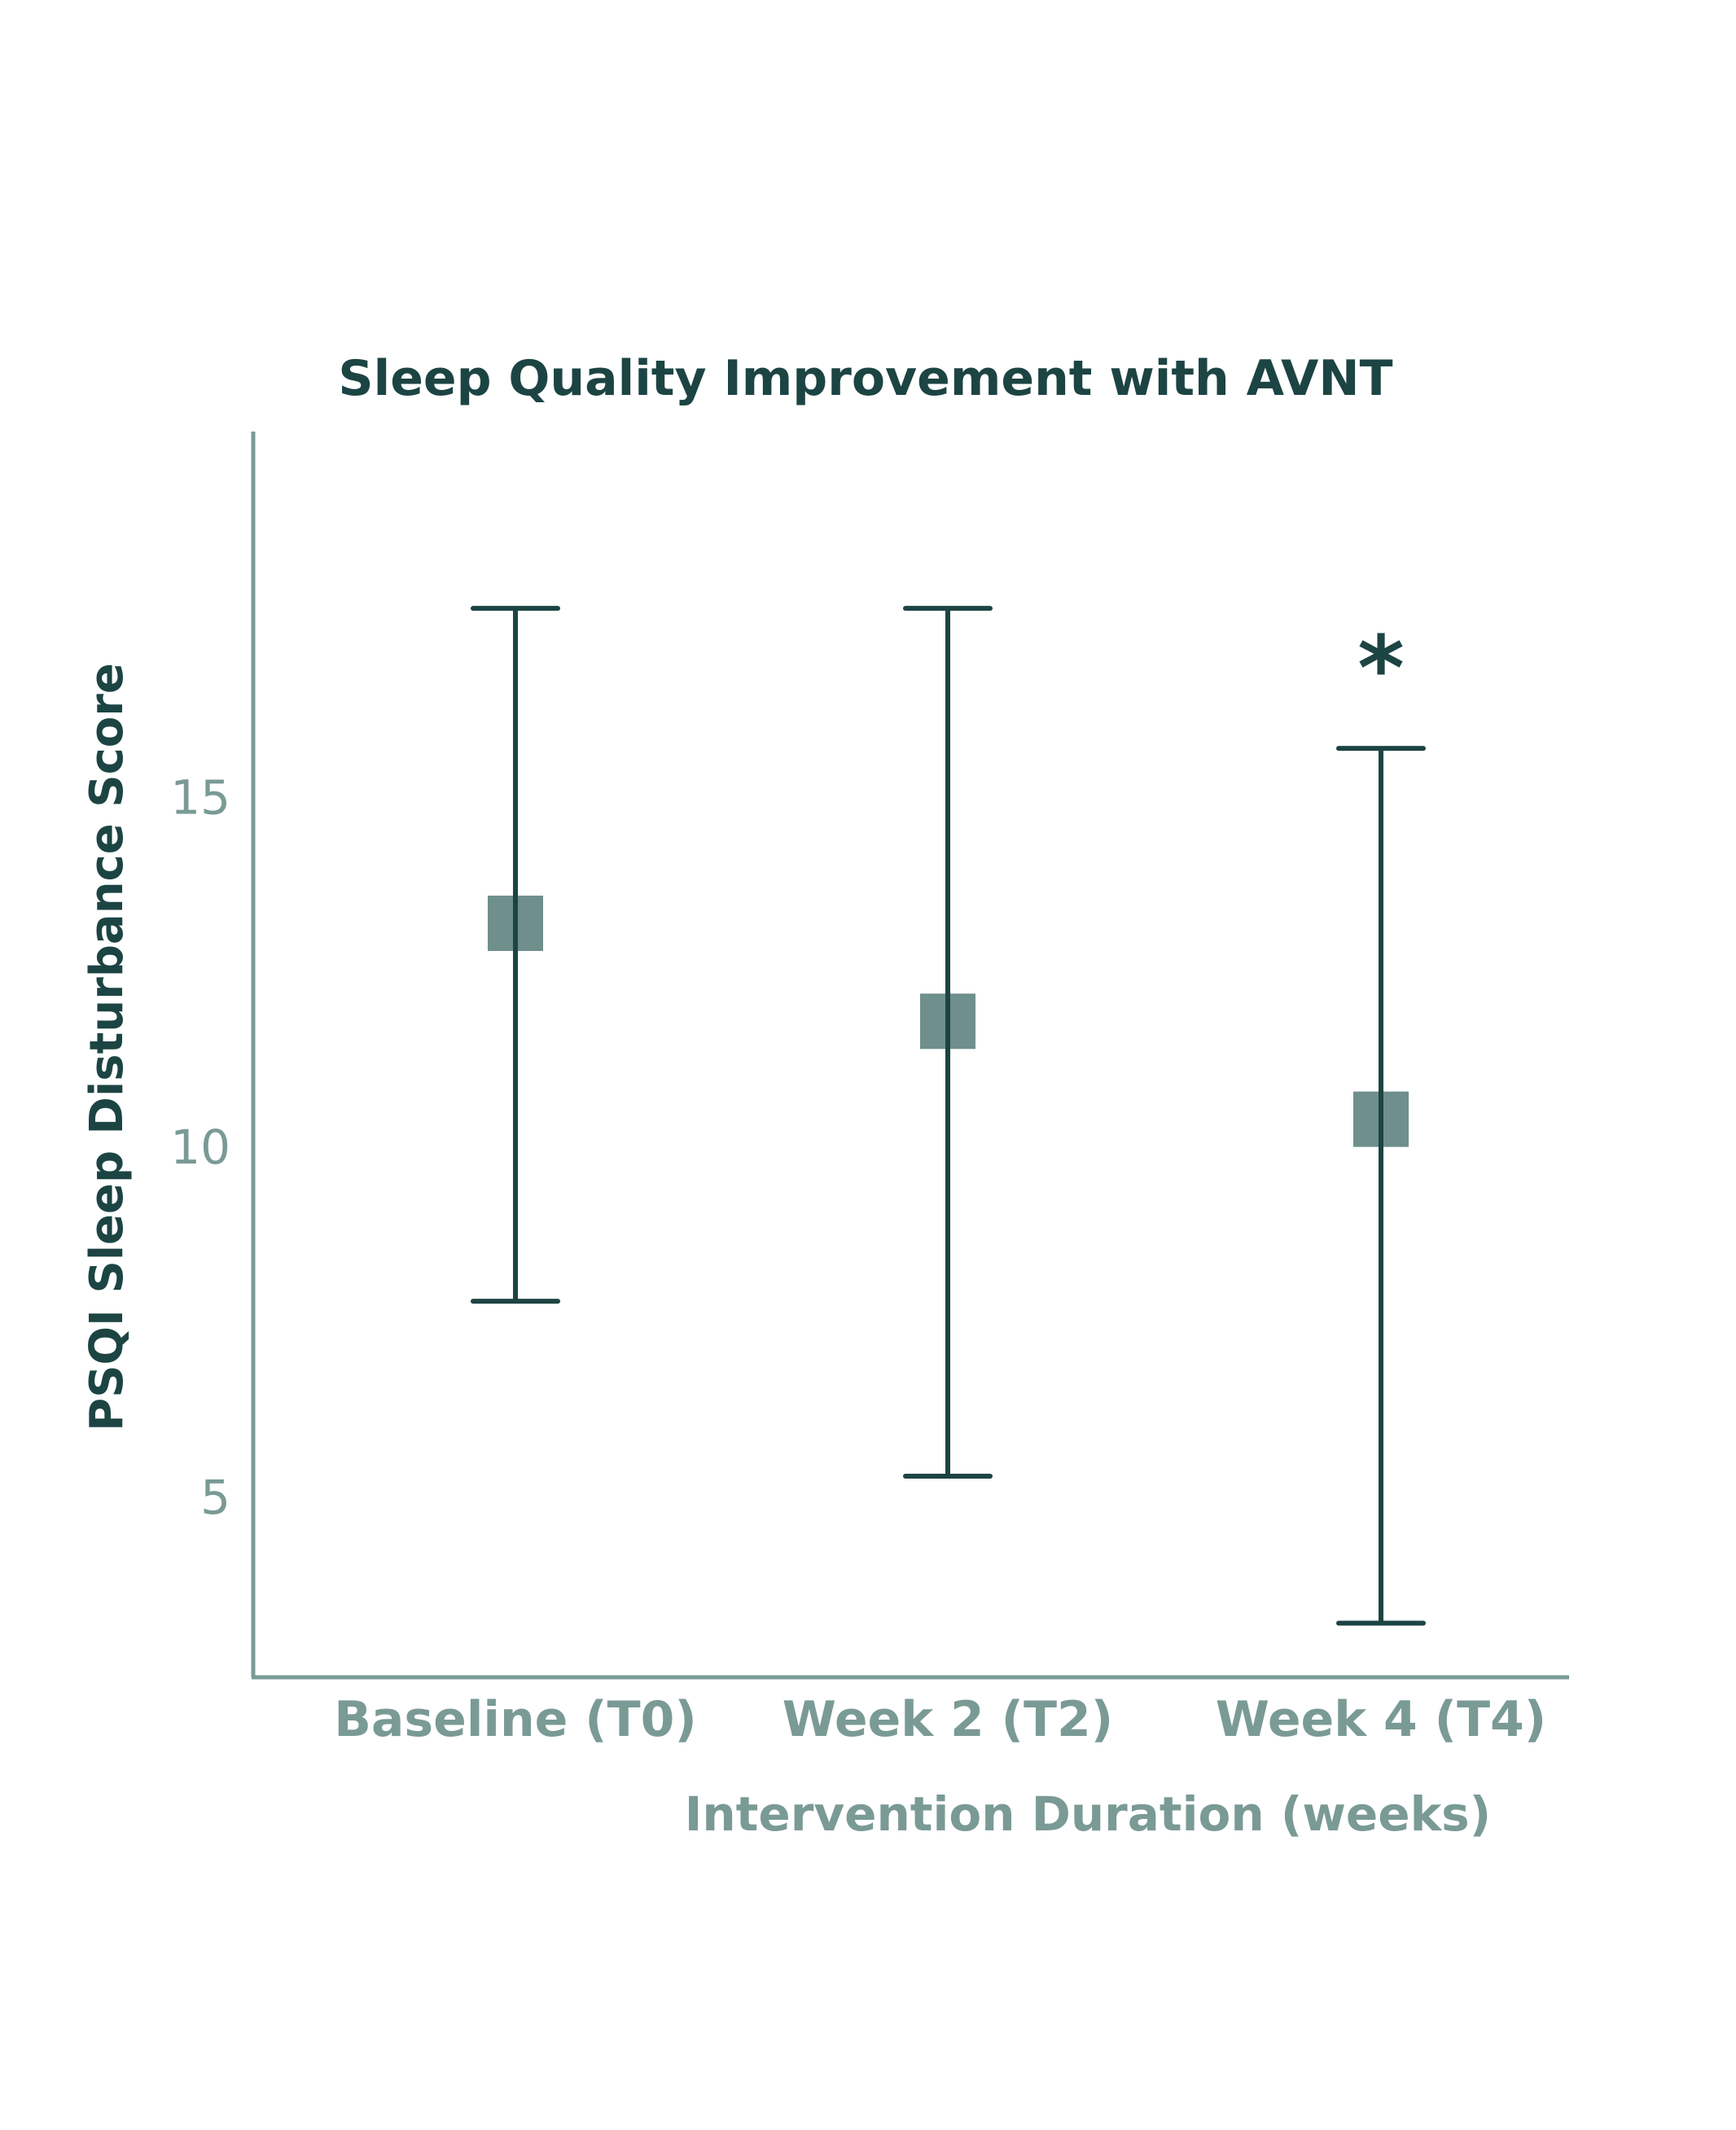  Describe the element at coordinates (1088, 1814) in the screenshot. I see `x-axis-label: Intervention Duration (weeks)` at that location.